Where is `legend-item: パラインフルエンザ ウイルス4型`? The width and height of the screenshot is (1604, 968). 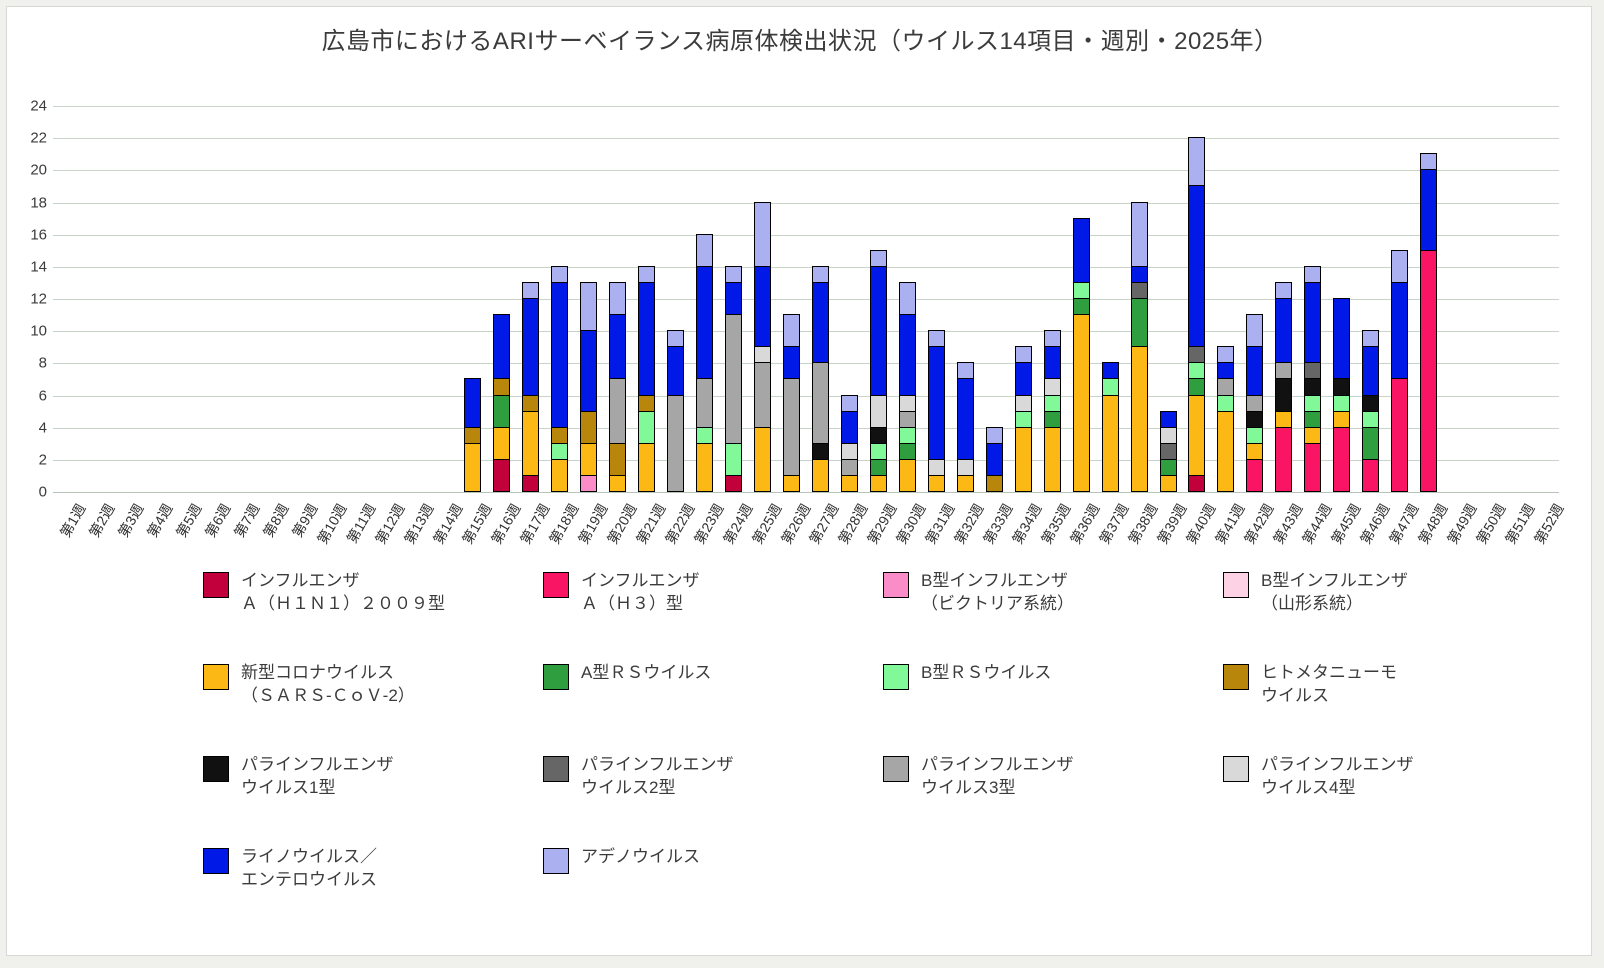
legend-item: パラインフルエンザ ウイルス4型 is located at coordinates (1393, 800).